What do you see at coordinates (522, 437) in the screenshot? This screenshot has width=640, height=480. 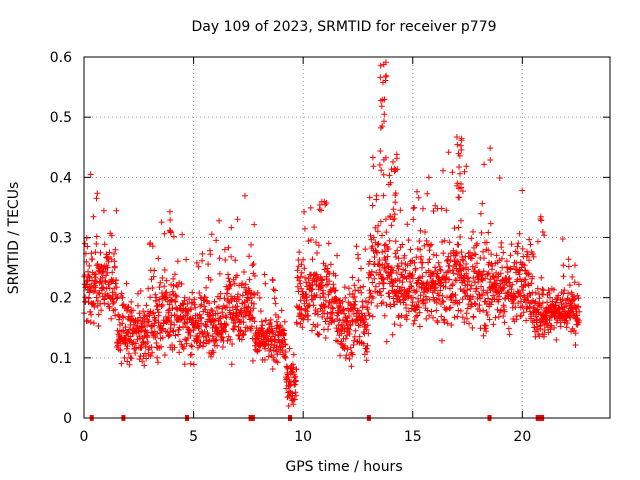 I see `x-tick-label: 20` at bounding box center [522, 437].